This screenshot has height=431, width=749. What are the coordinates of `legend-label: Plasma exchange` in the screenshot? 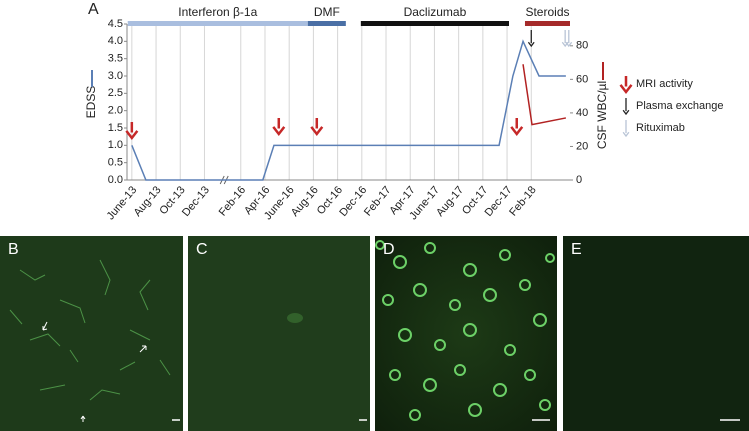 It's located at (679, 106).